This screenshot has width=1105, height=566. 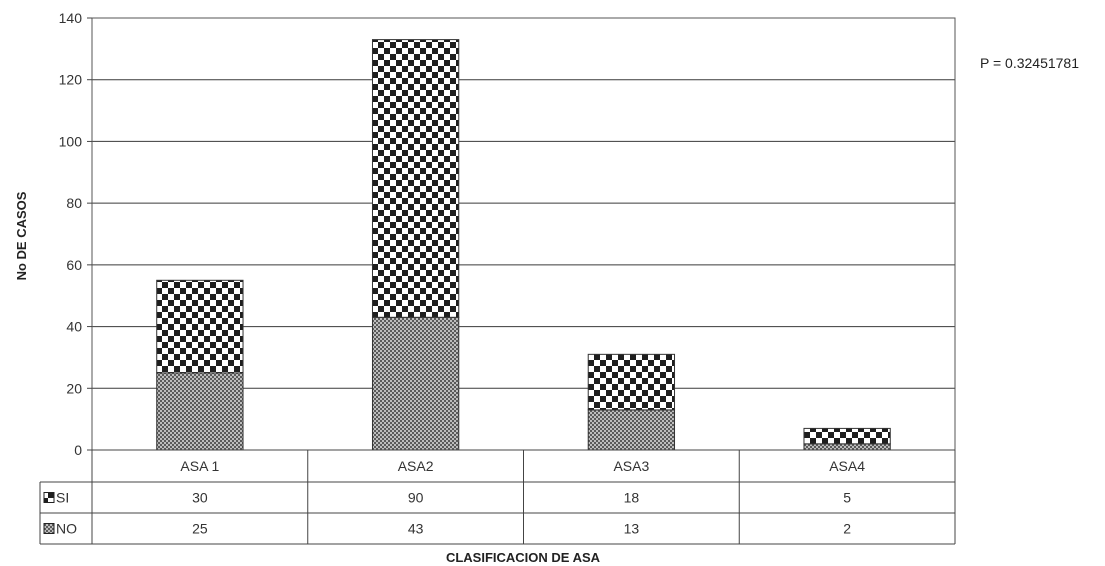 What do you see at coordinates (631, 466) in the screenshot?
I see `x-tick-label: ASA3` at bounding box center [631, 466].